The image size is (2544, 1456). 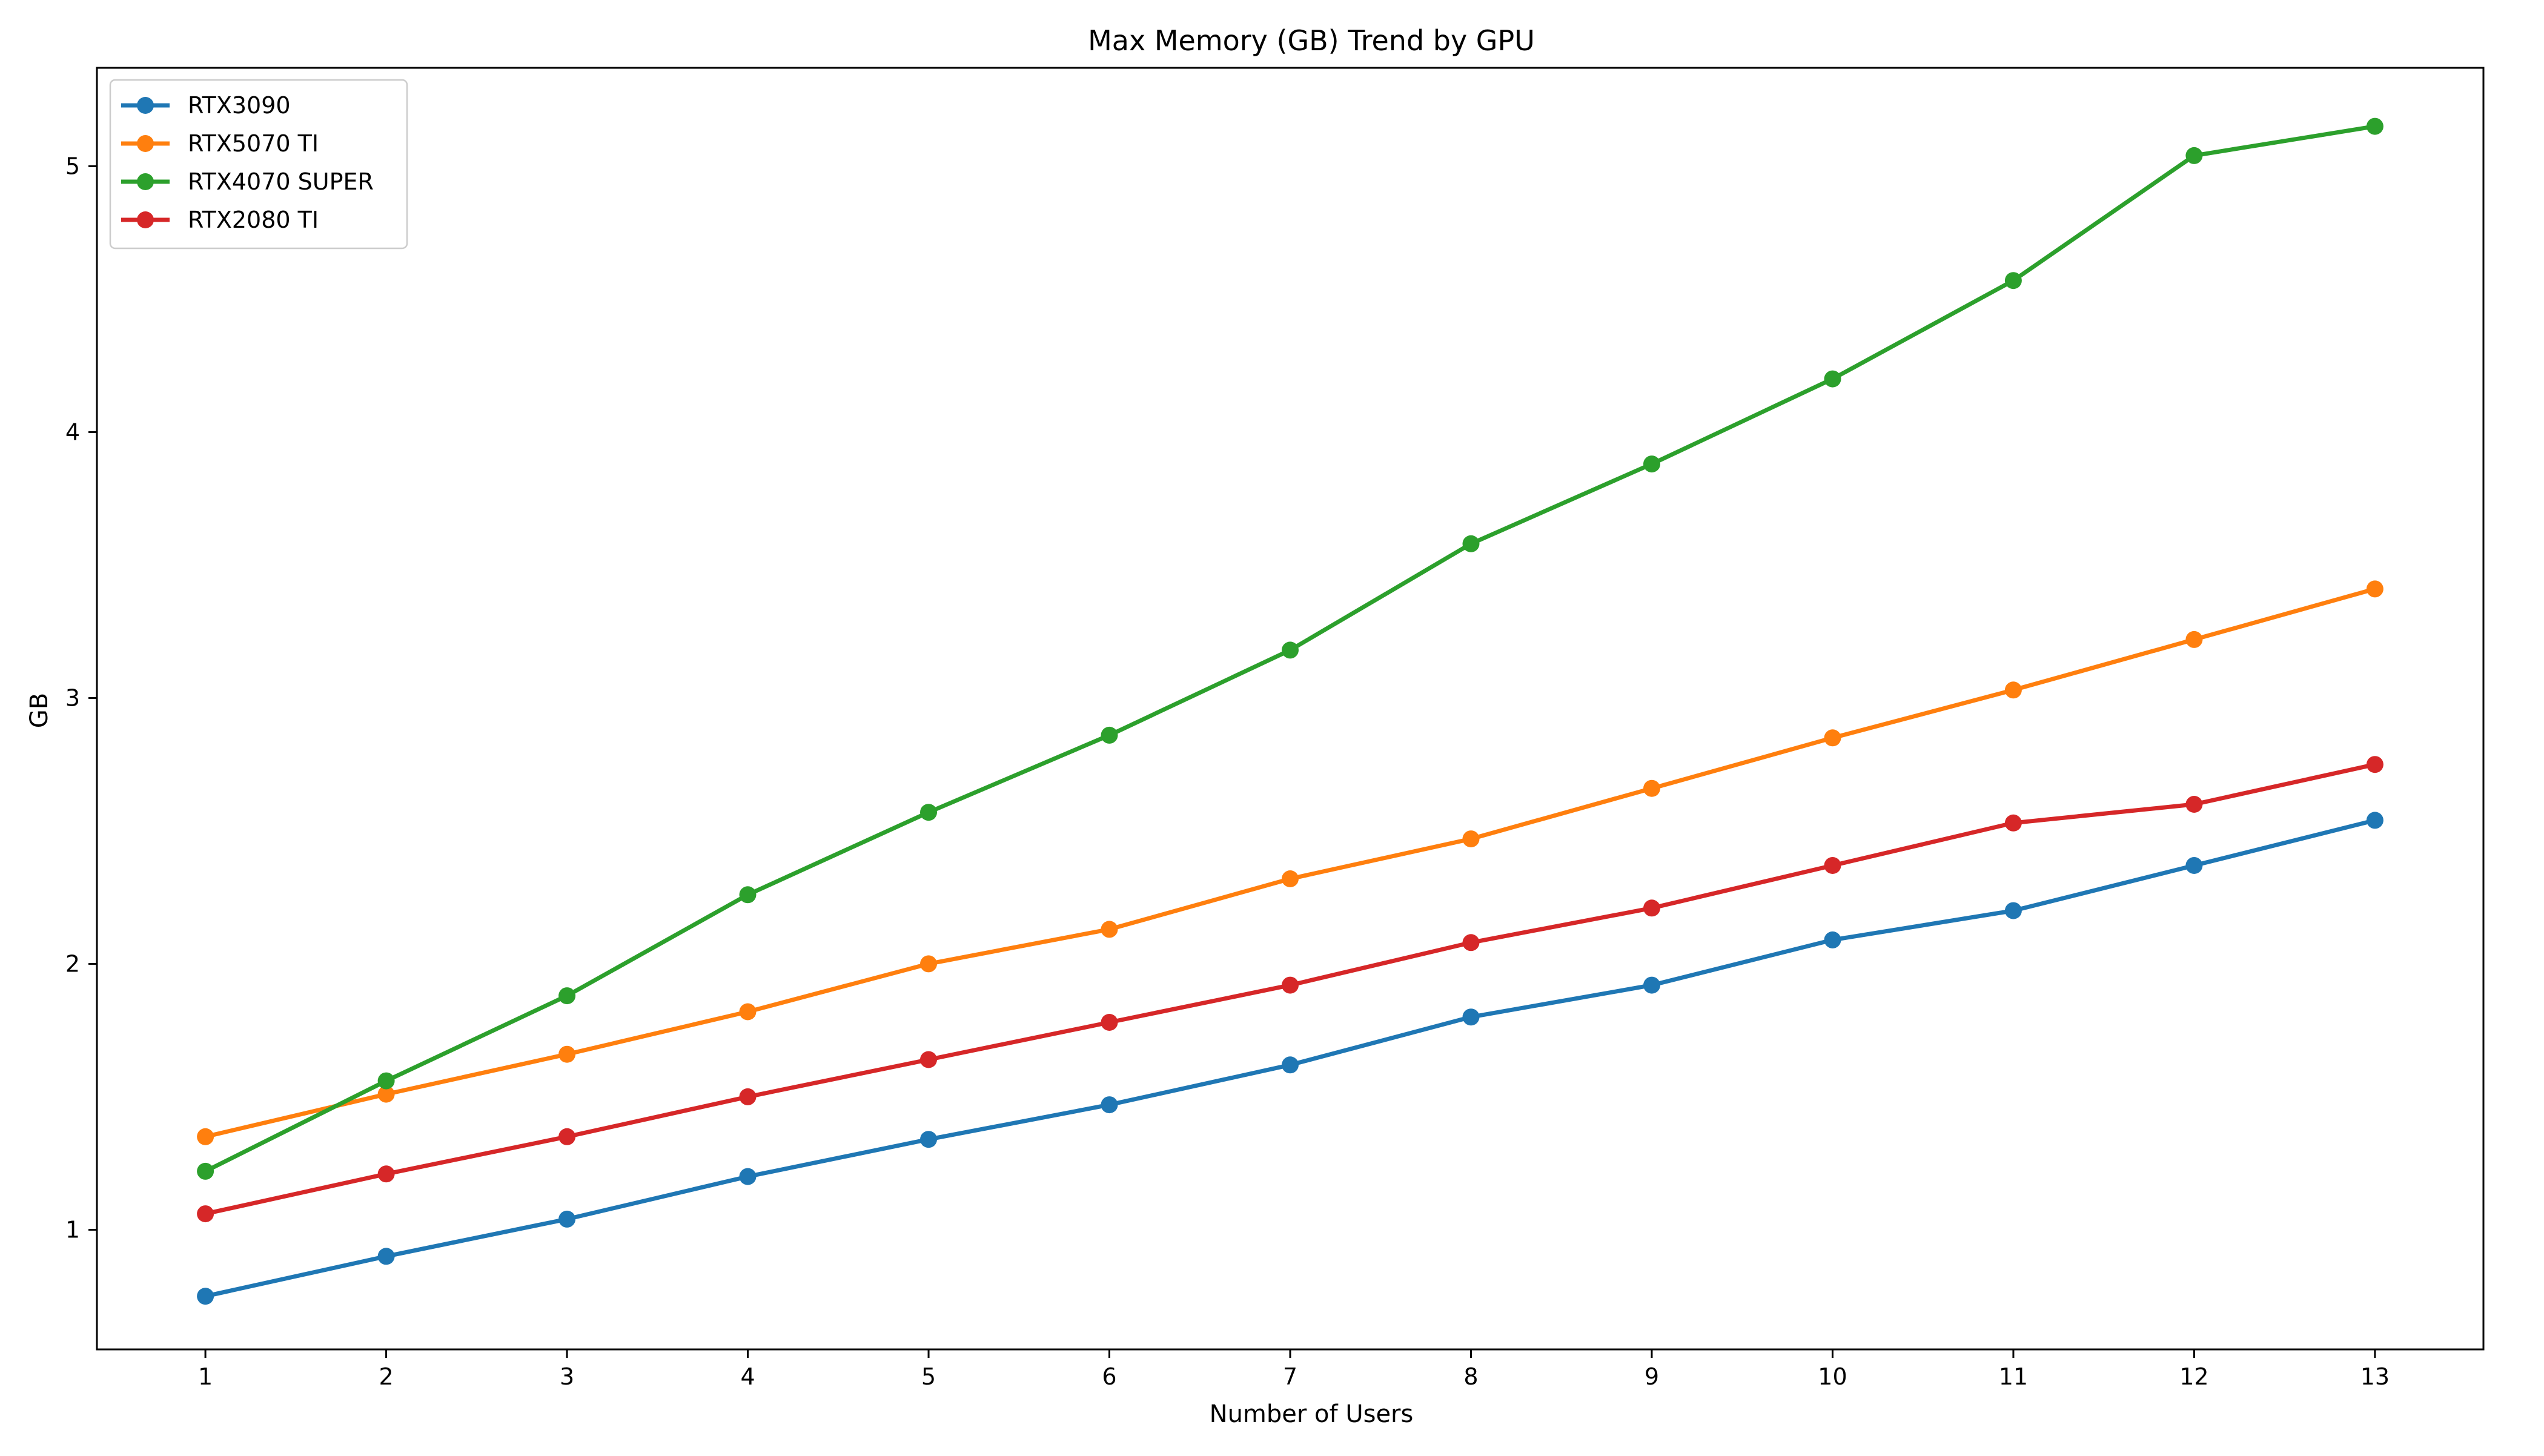 I want to click on legend-label: RTX4070 SUPER, so click(x=281, y=181).